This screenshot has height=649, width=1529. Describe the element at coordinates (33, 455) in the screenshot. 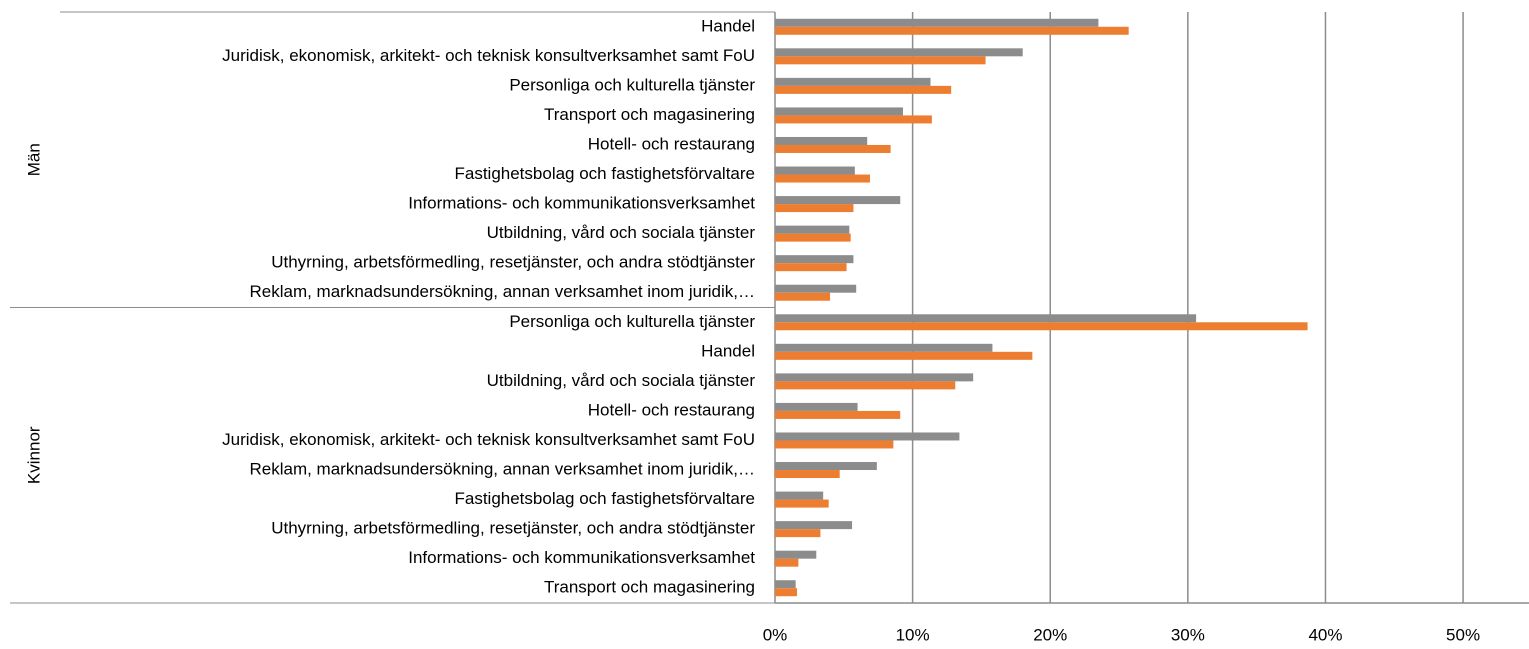

I see `group-label: Kvinnor` at that location.